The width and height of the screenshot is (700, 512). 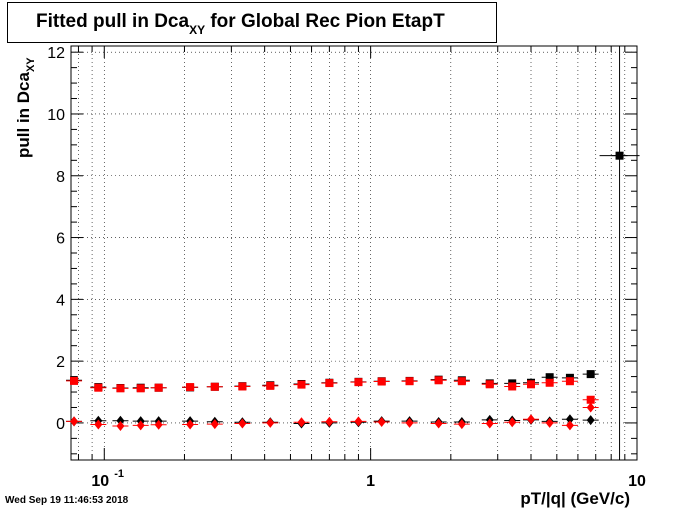 What do you see at coordinates (60, 424) in the screenshot?
I see `y-tick-label: 0` at bounding box center [60, 424].